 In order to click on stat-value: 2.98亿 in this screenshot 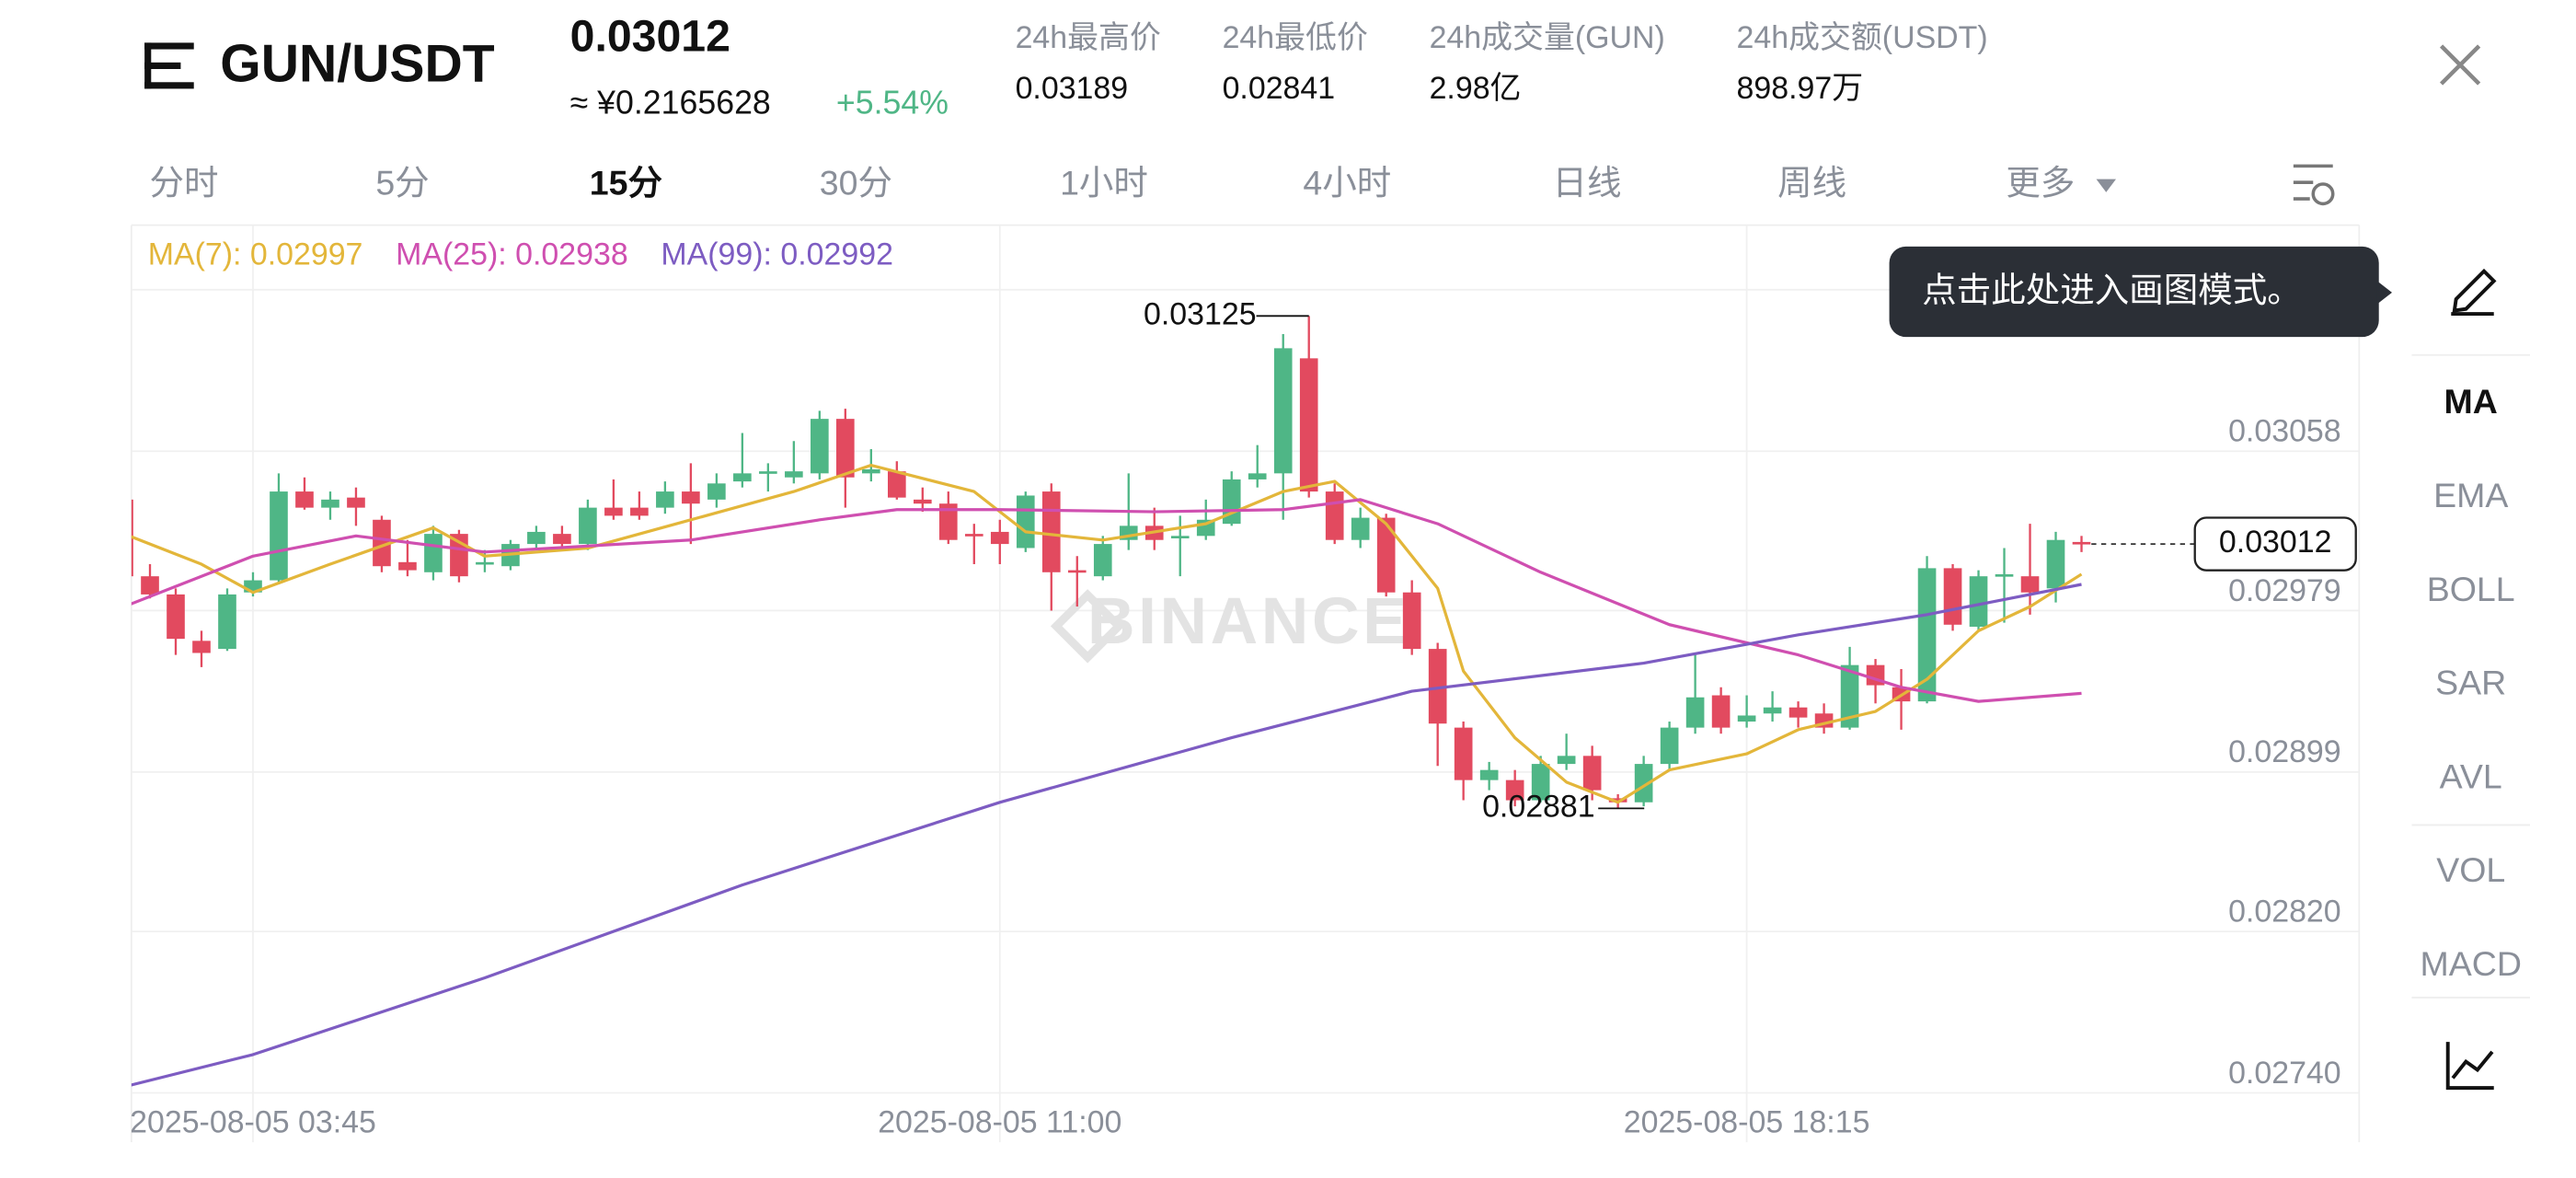, I will do `click(1476, 88)`.